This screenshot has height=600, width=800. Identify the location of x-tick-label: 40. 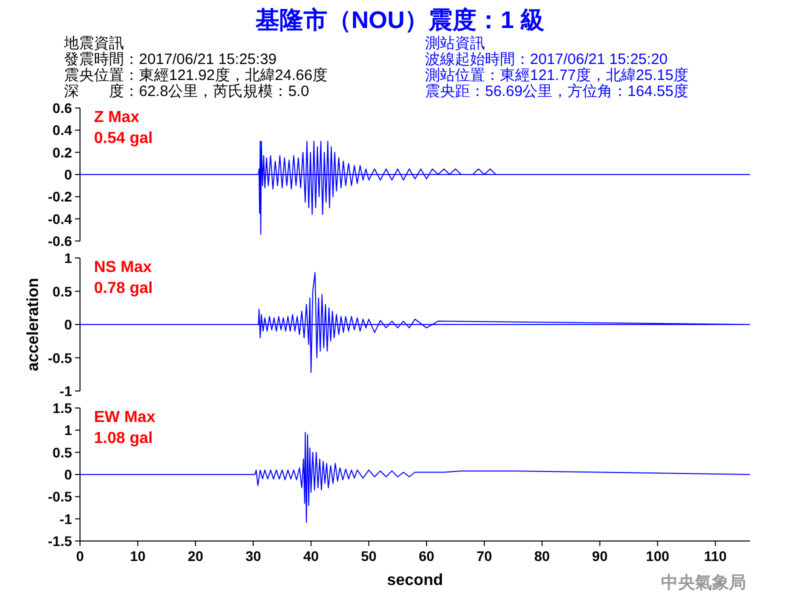
(311, 556).